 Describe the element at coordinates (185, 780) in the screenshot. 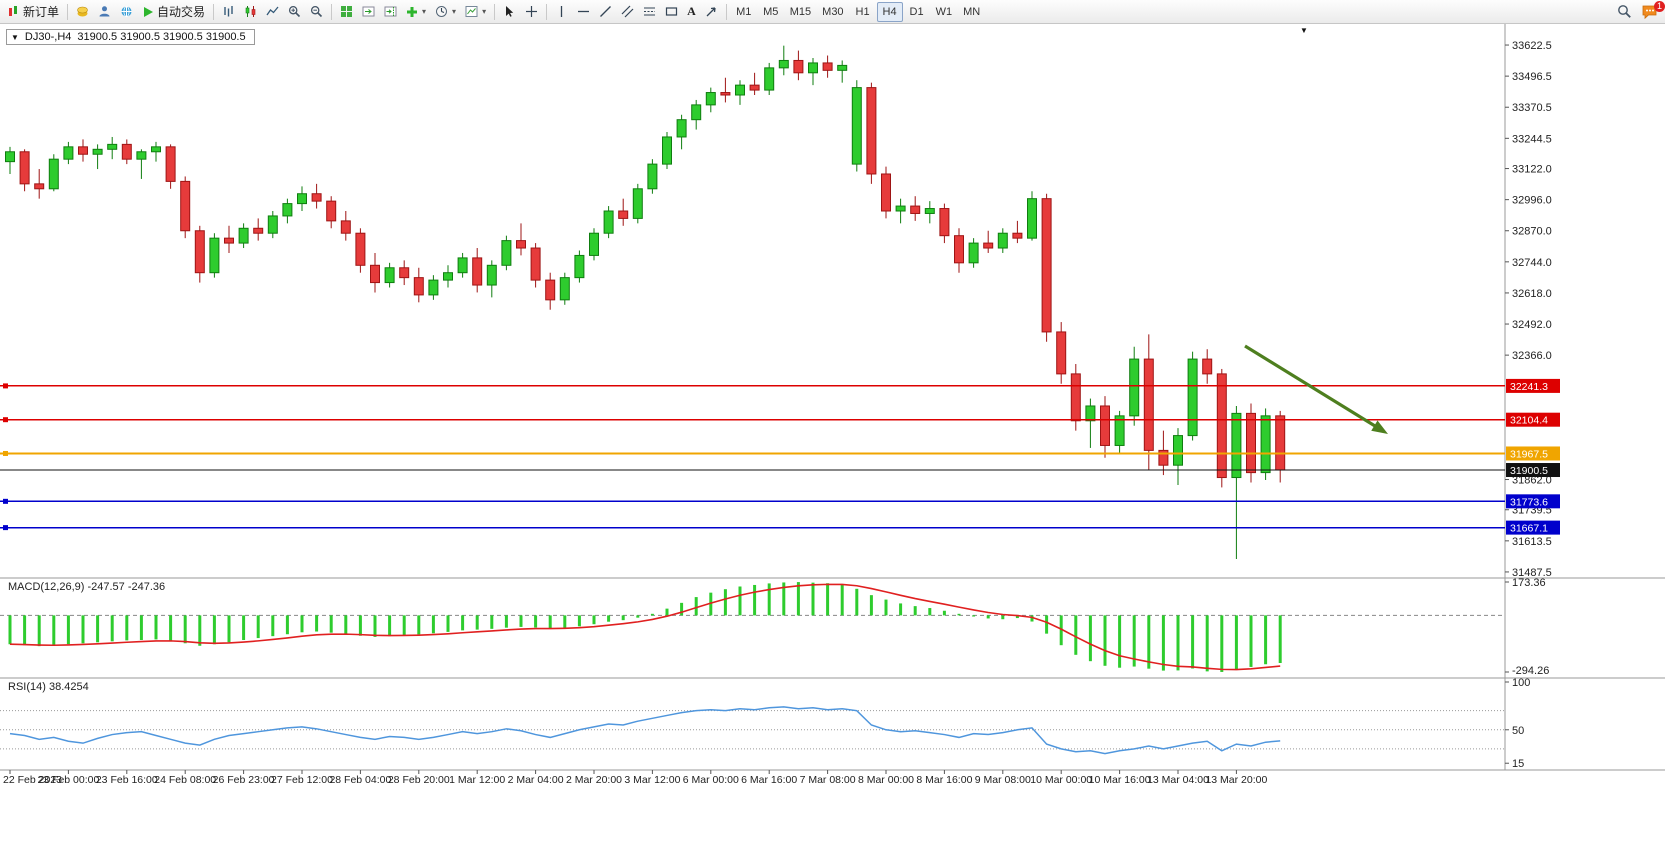

I see `time-axis-label: 24 Feb 08:00` at that location.